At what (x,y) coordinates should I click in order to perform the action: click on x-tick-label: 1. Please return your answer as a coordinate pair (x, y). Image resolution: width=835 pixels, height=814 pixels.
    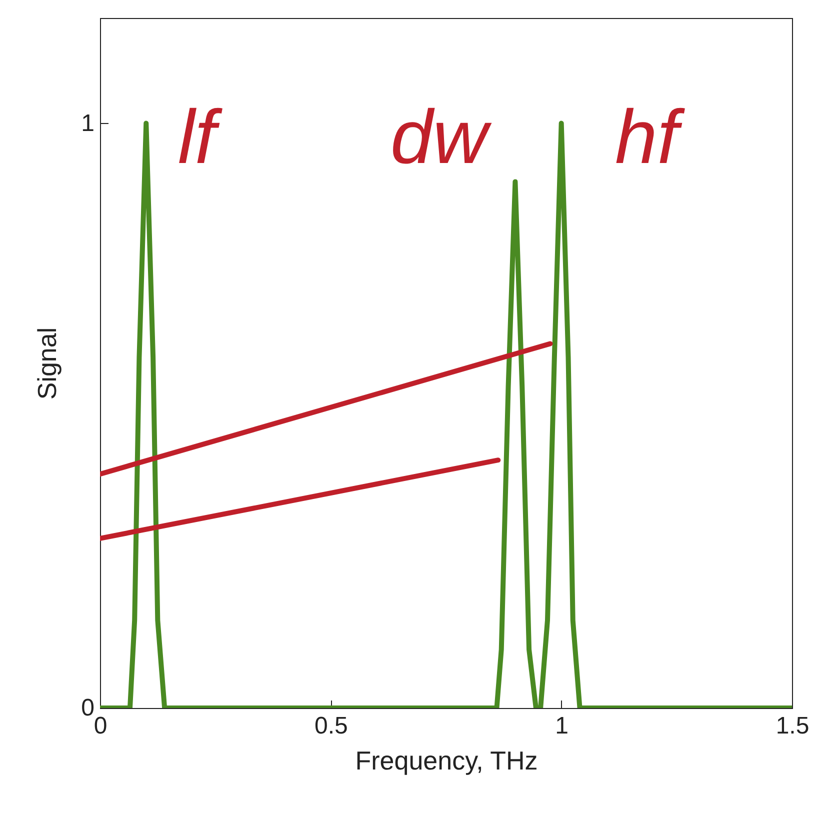
    Looking at the image, I should click on (562, 726).